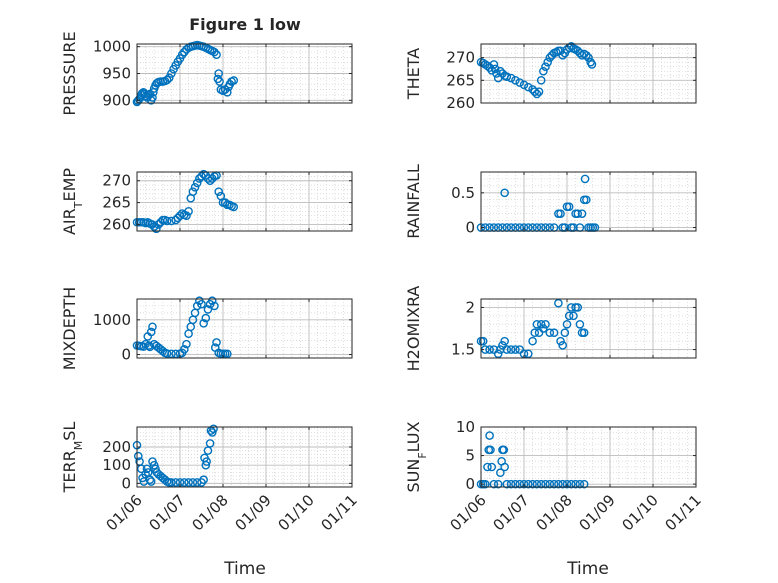 The image size is (778, 583). I want to click on y-axis-label: PRESSURE, so click(69, 73).